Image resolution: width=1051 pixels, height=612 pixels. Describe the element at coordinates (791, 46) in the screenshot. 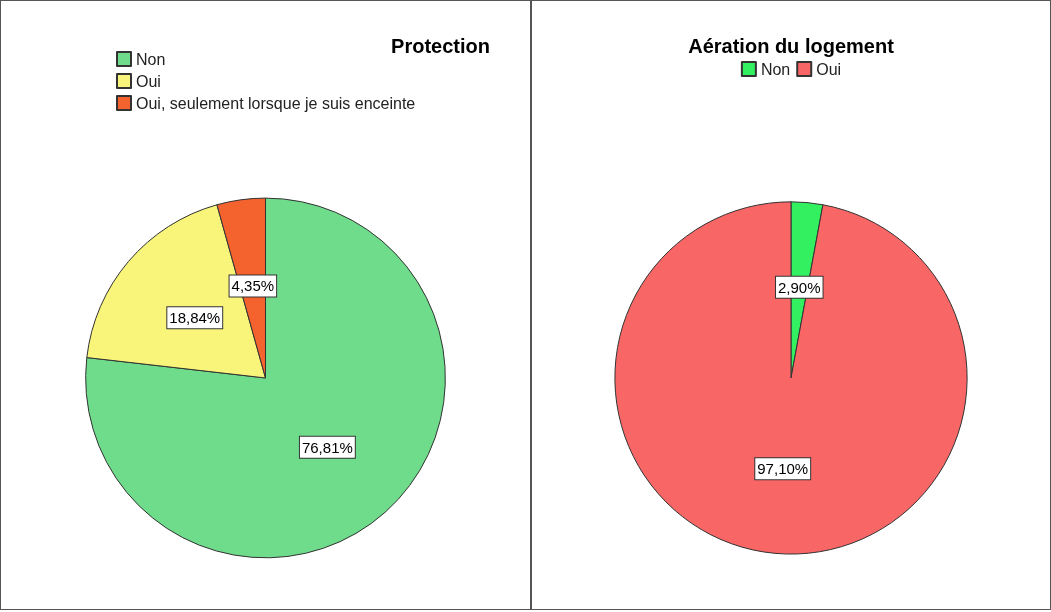

I see `chart-title: Aération du logement` at that location.